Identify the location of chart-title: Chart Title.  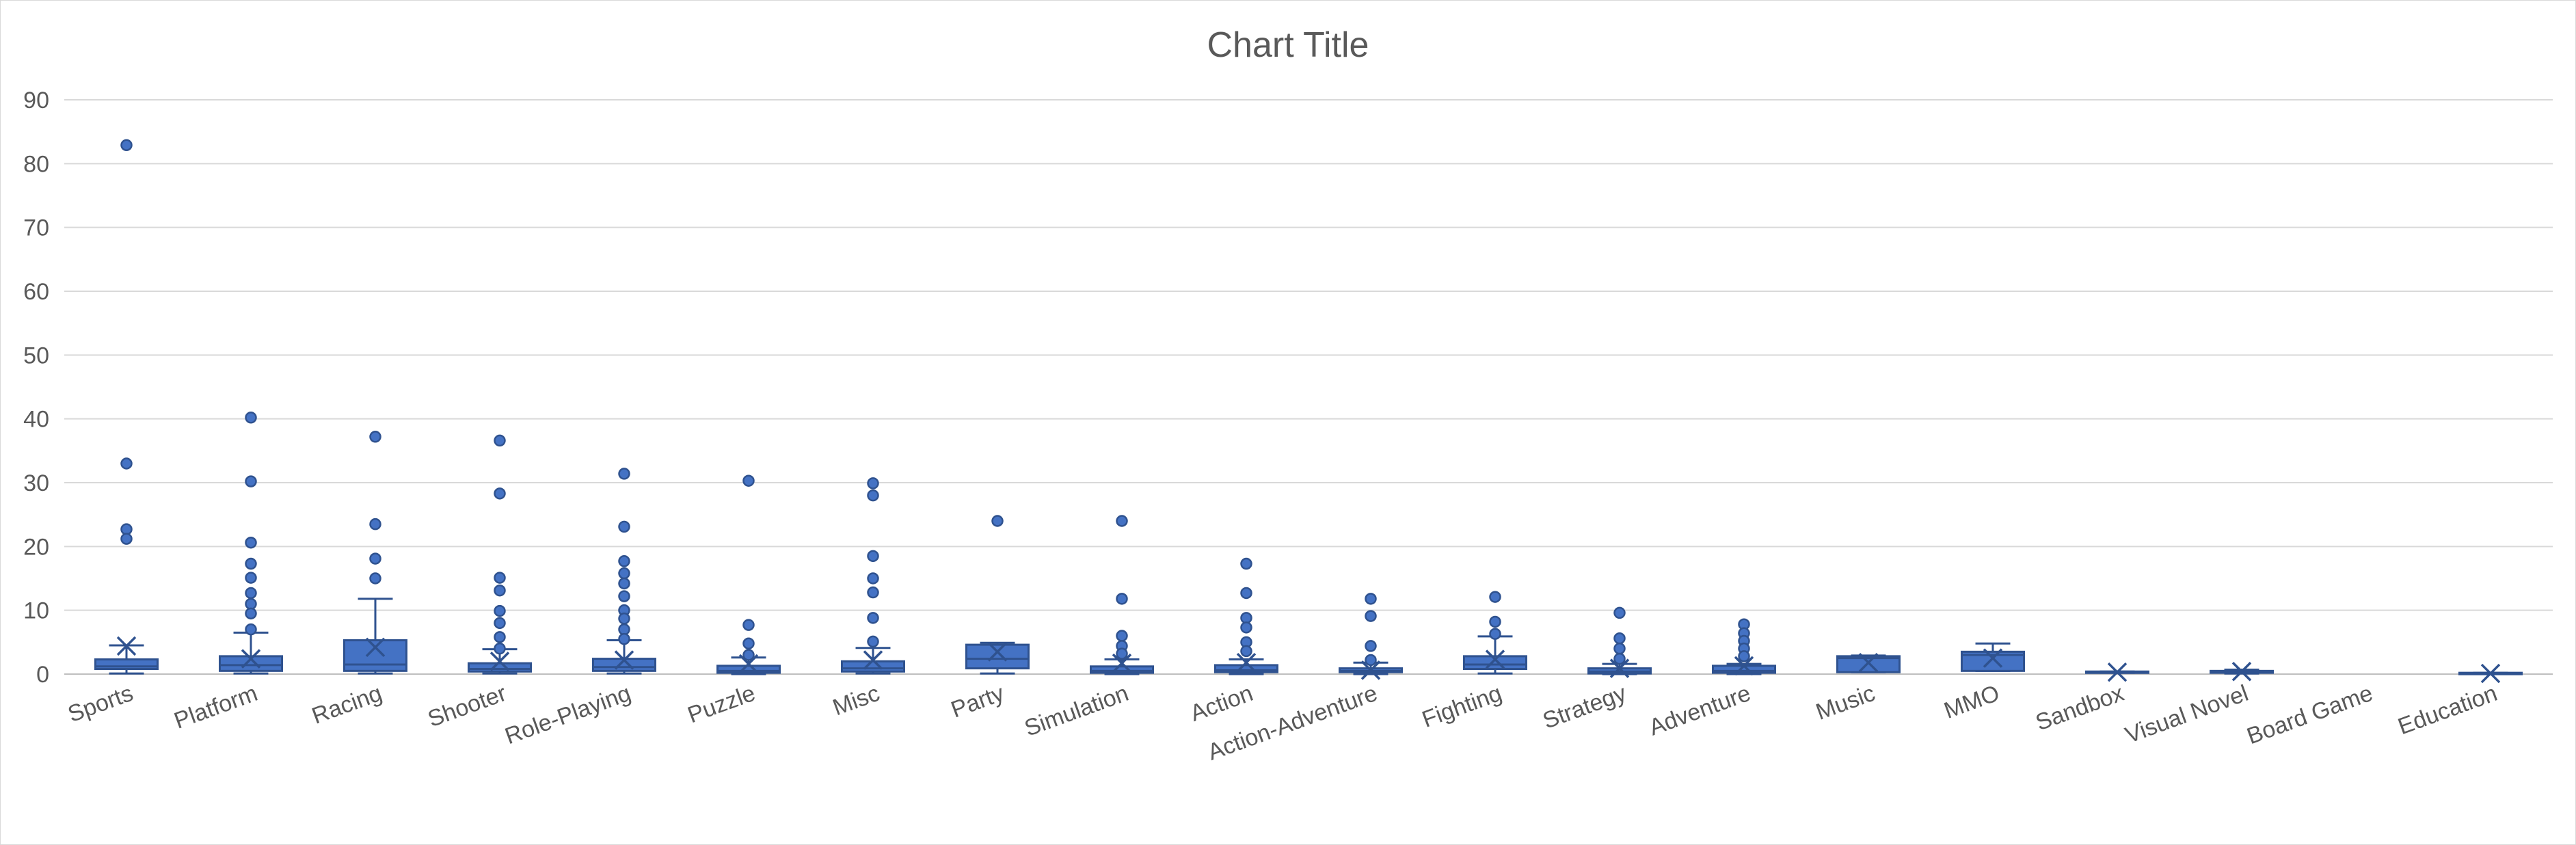
(1288, 45).